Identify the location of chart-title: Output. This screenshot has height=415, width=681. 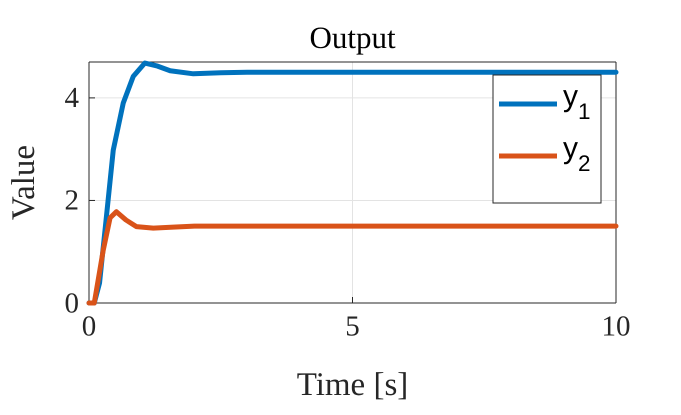
(352, 37).